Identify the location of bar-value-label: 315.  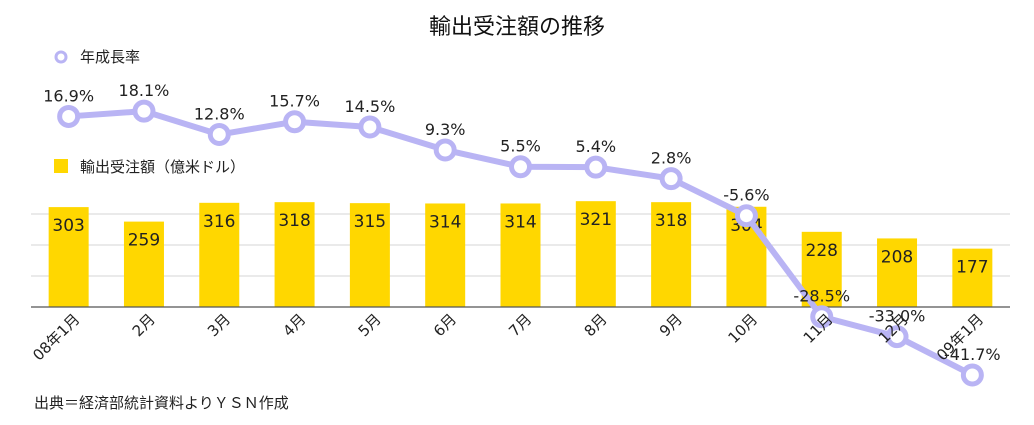
(370, 222).